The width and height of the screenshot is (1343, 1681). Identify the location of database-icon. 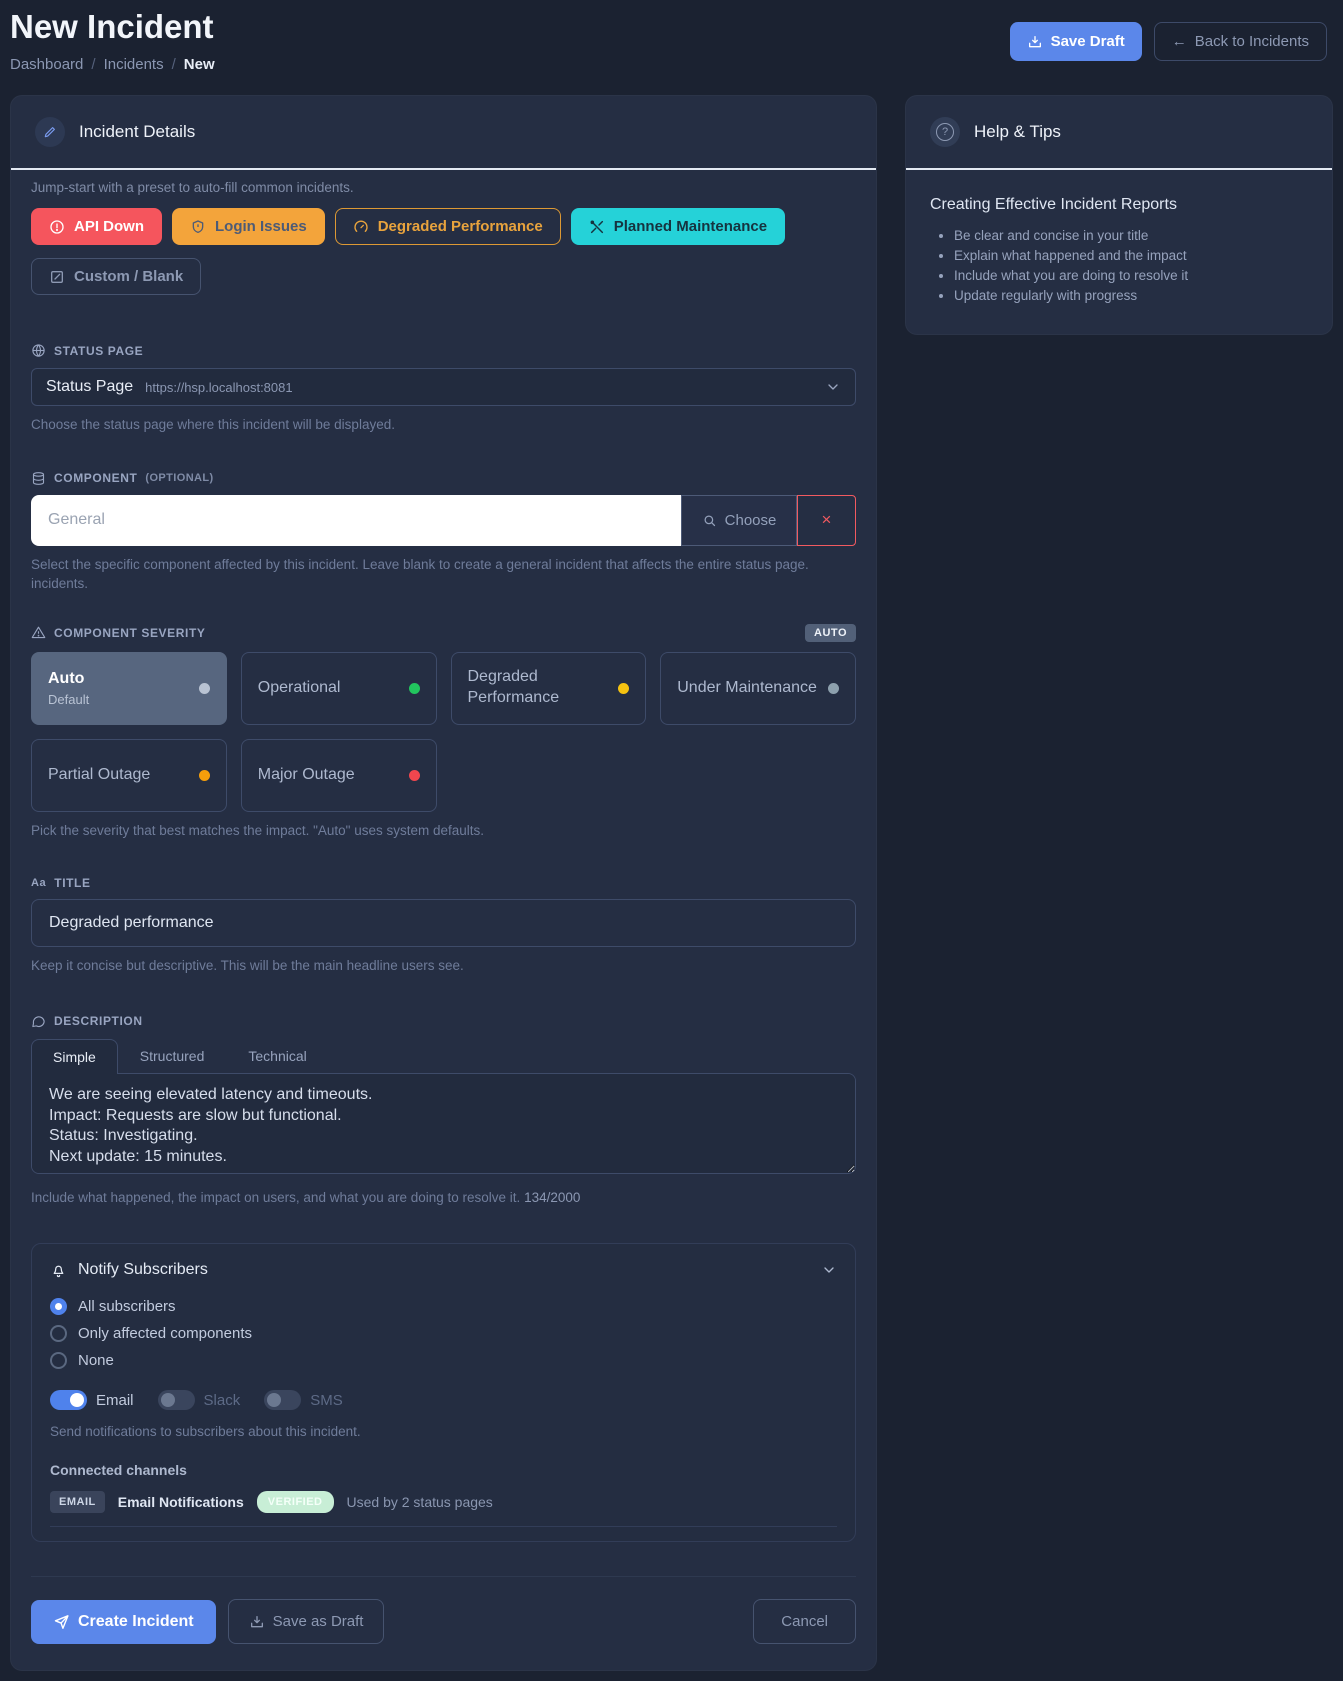
(38, 478).